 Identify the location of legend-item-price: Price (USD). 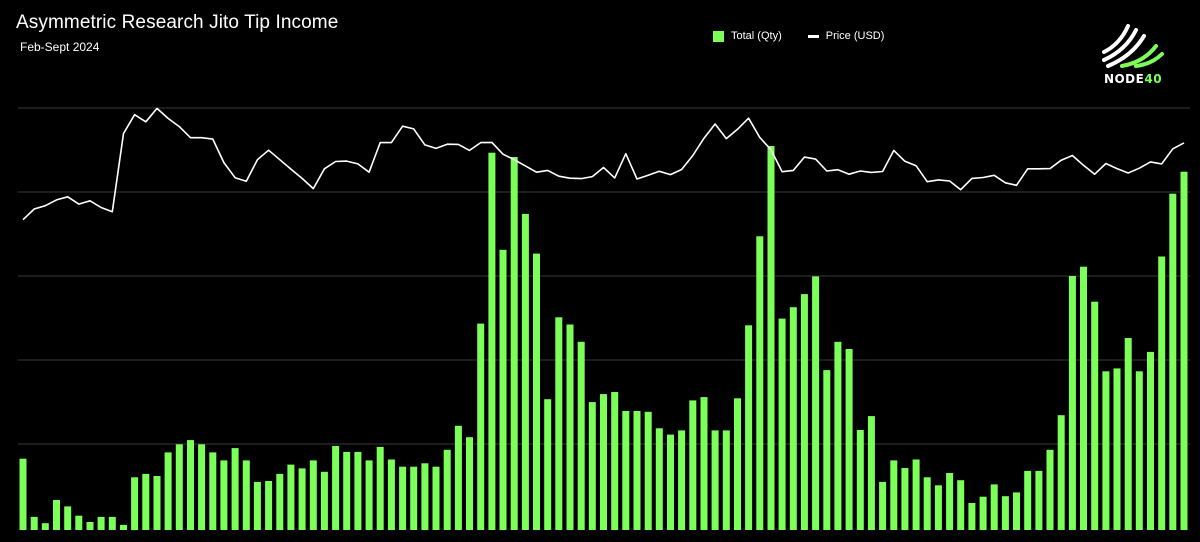
(846, 36).